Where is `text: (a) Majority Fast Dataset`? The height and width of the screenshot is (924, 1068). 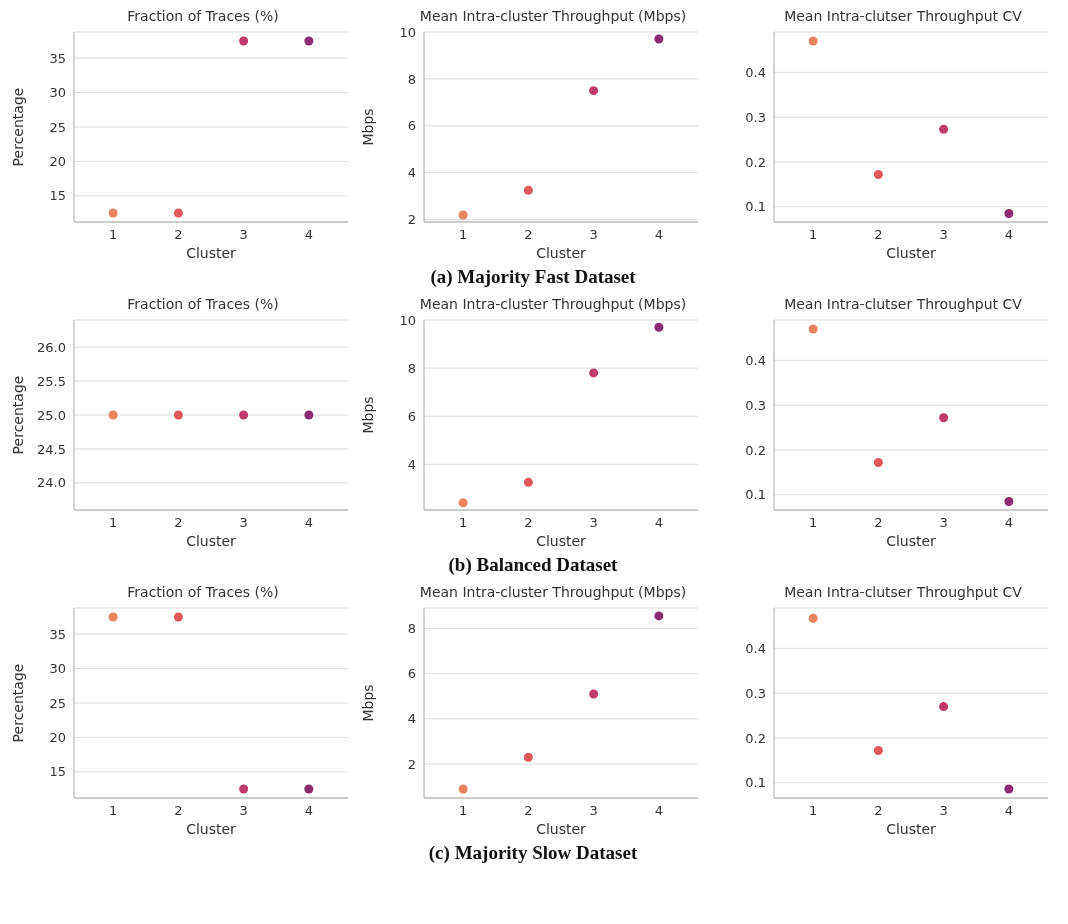
text: (a) Majority Fast Dataset is located at coordinates (533, 277).